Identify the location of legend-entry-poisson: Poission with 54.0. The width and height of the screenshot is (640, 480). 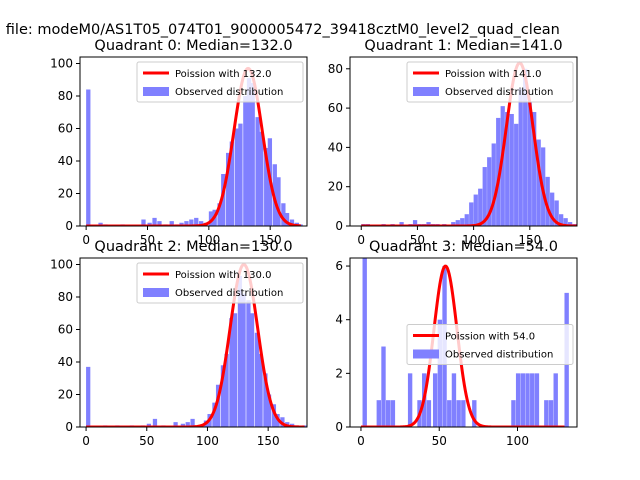
(490, 337).